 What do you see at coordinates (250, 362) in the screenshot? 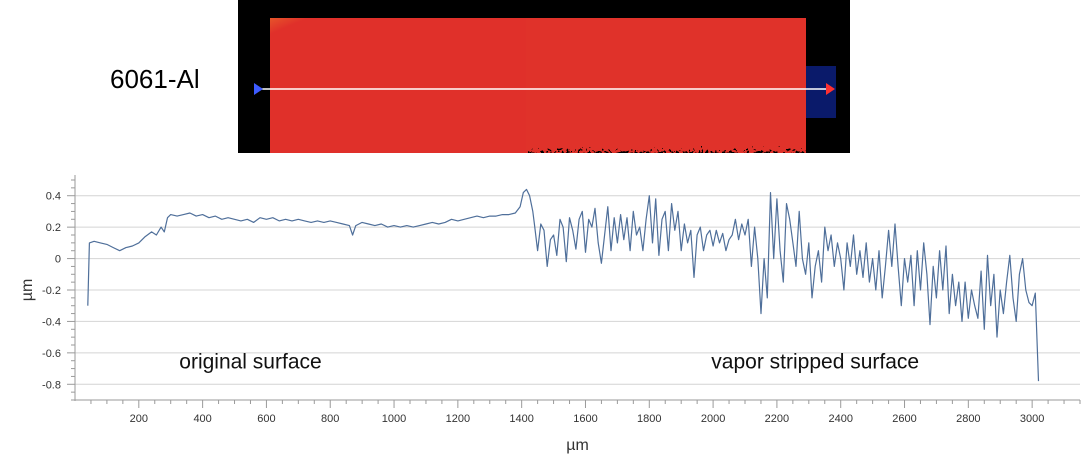
I see `annotation-0: original surface` at bounding box center [250, 362].